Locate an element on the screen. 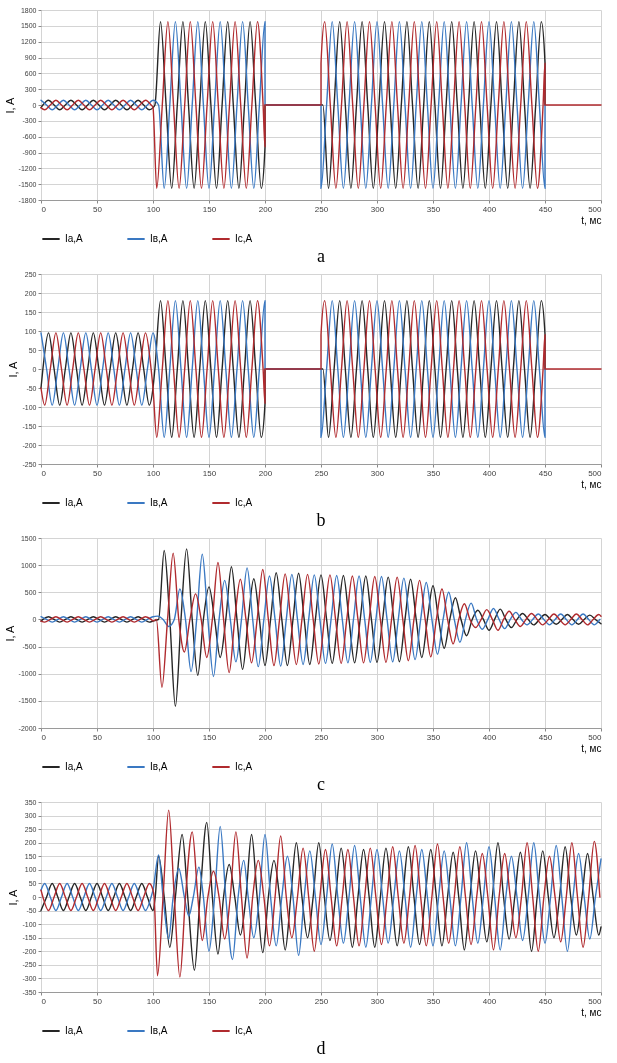  text: a is located at coordinates (321, 256).